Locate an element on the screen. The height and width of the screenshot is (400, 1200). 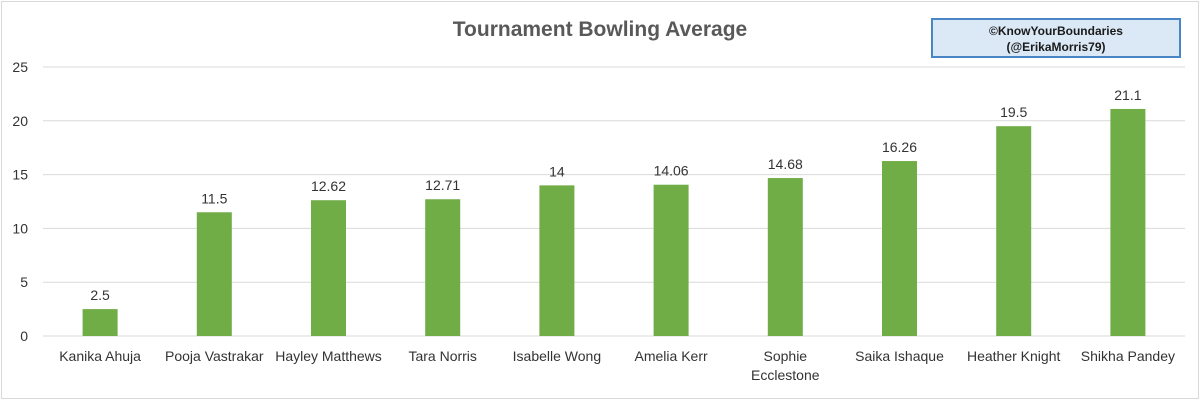
data-label: 12.62 is located at coordinates (328, 186).